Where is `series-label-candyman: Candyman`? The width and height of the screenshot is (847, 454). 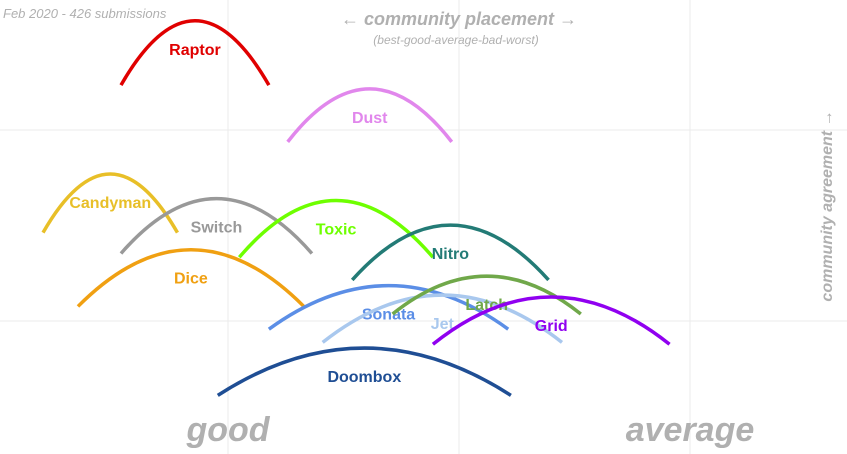 series-label-candyman: Candyman is located at coordinates (110, 203).